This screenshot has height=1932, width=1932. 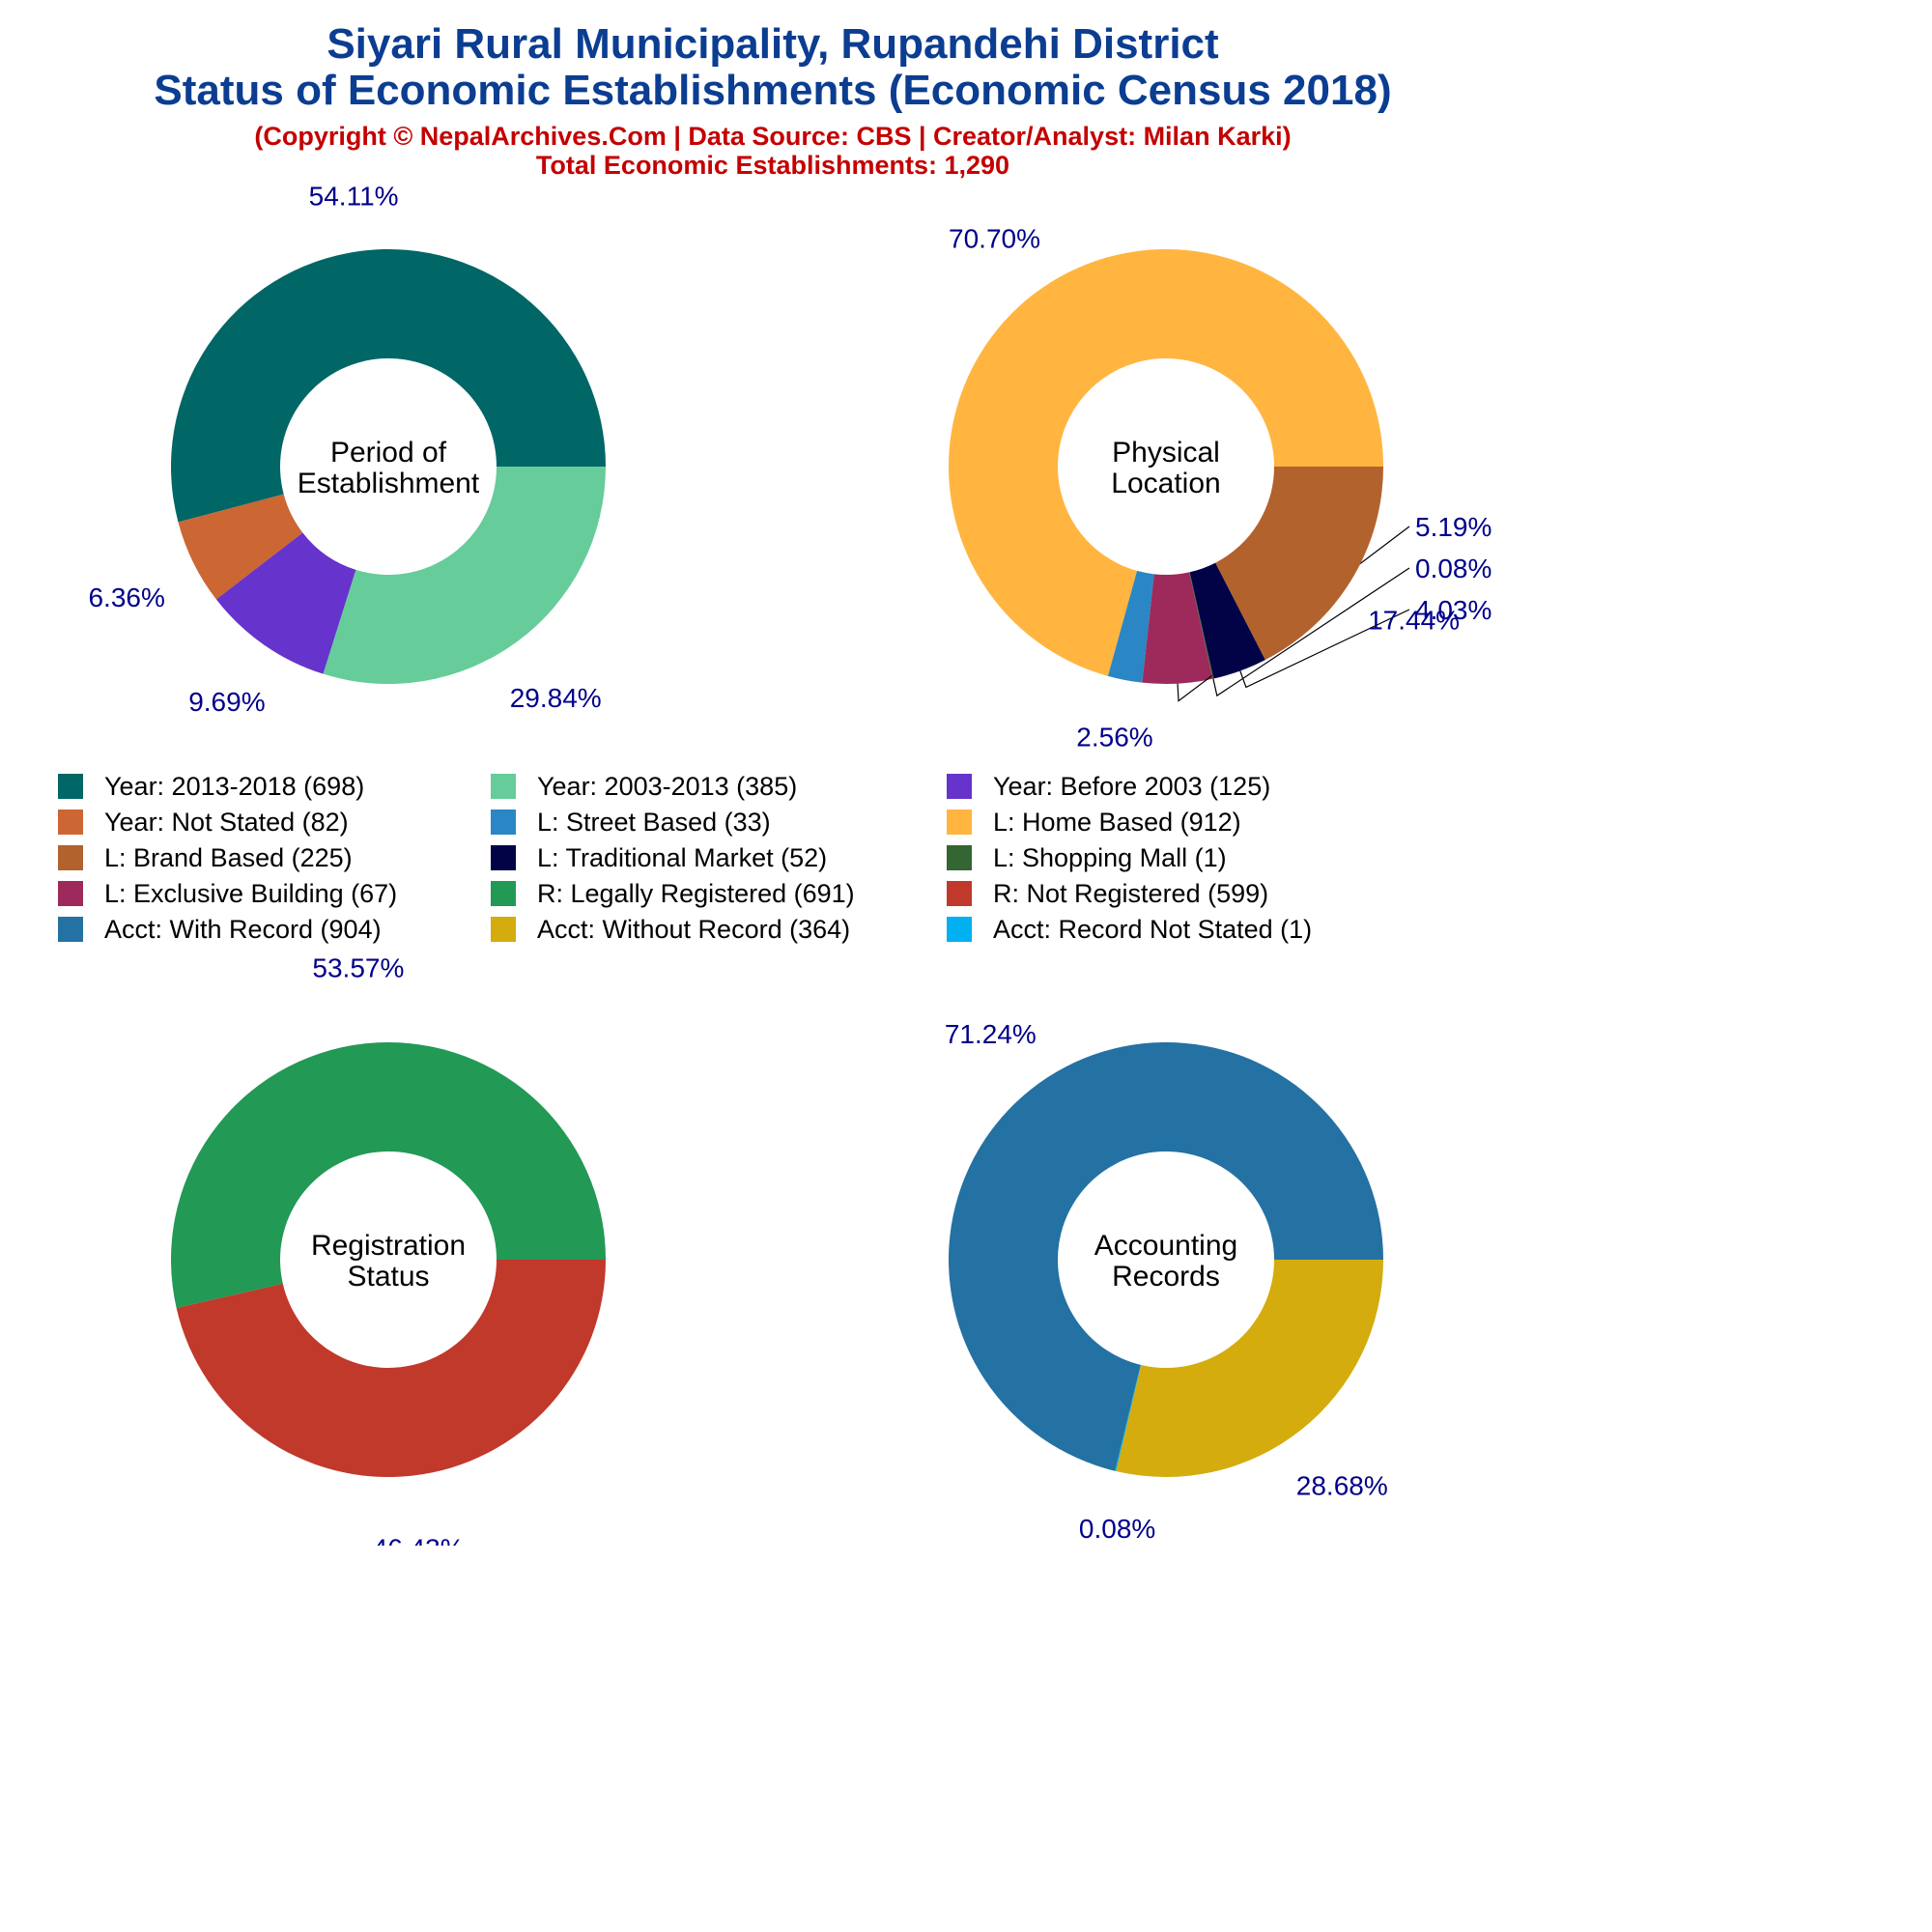 What do you see at coordinates (1453, 610) in the screenshot?
I see `slice-percent-label: 4.03%` at bounding box center [1453, 610].